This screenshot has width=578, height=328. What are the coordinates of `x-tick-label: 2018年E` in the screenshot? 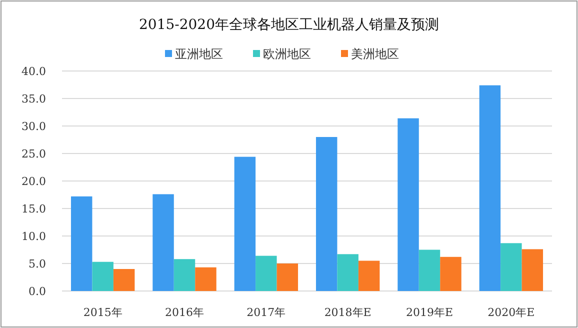 It's located at (348, 312).